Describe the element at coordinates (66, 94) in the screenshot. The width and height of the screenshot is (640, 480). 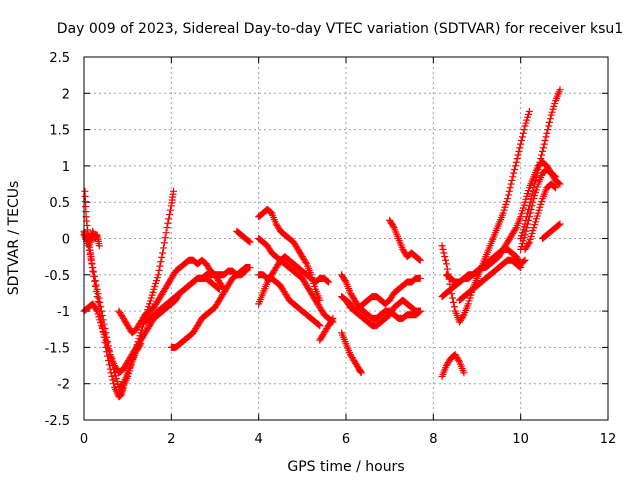
I see `y-tick-label: 2` at that location.